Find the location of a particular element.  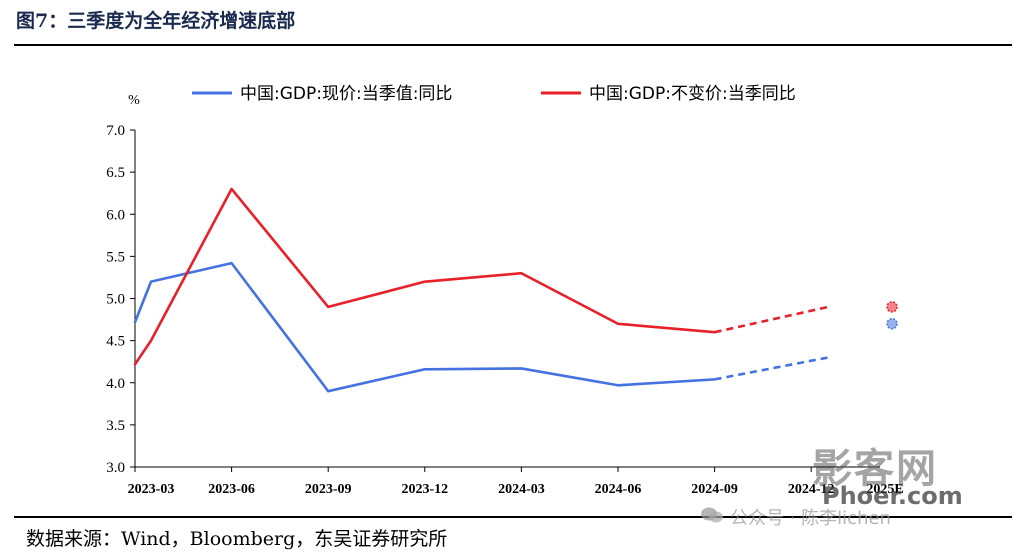

y-tick-label: 7.0 is located at coordinates (115, 131).